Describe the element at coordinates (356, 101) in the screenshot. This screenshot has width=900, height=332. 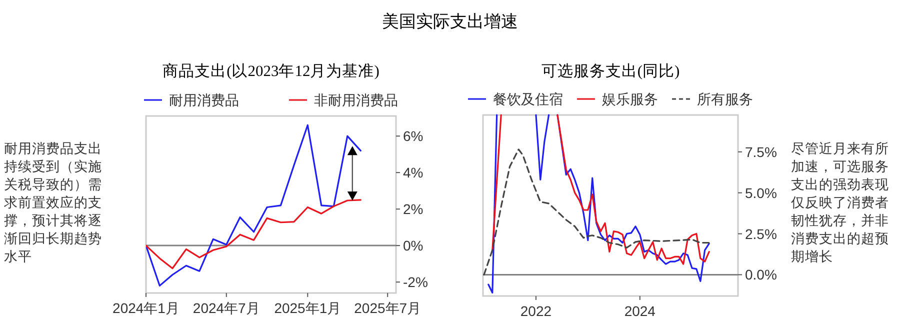
I see `legend-label: 非耐用消费品` at that location.